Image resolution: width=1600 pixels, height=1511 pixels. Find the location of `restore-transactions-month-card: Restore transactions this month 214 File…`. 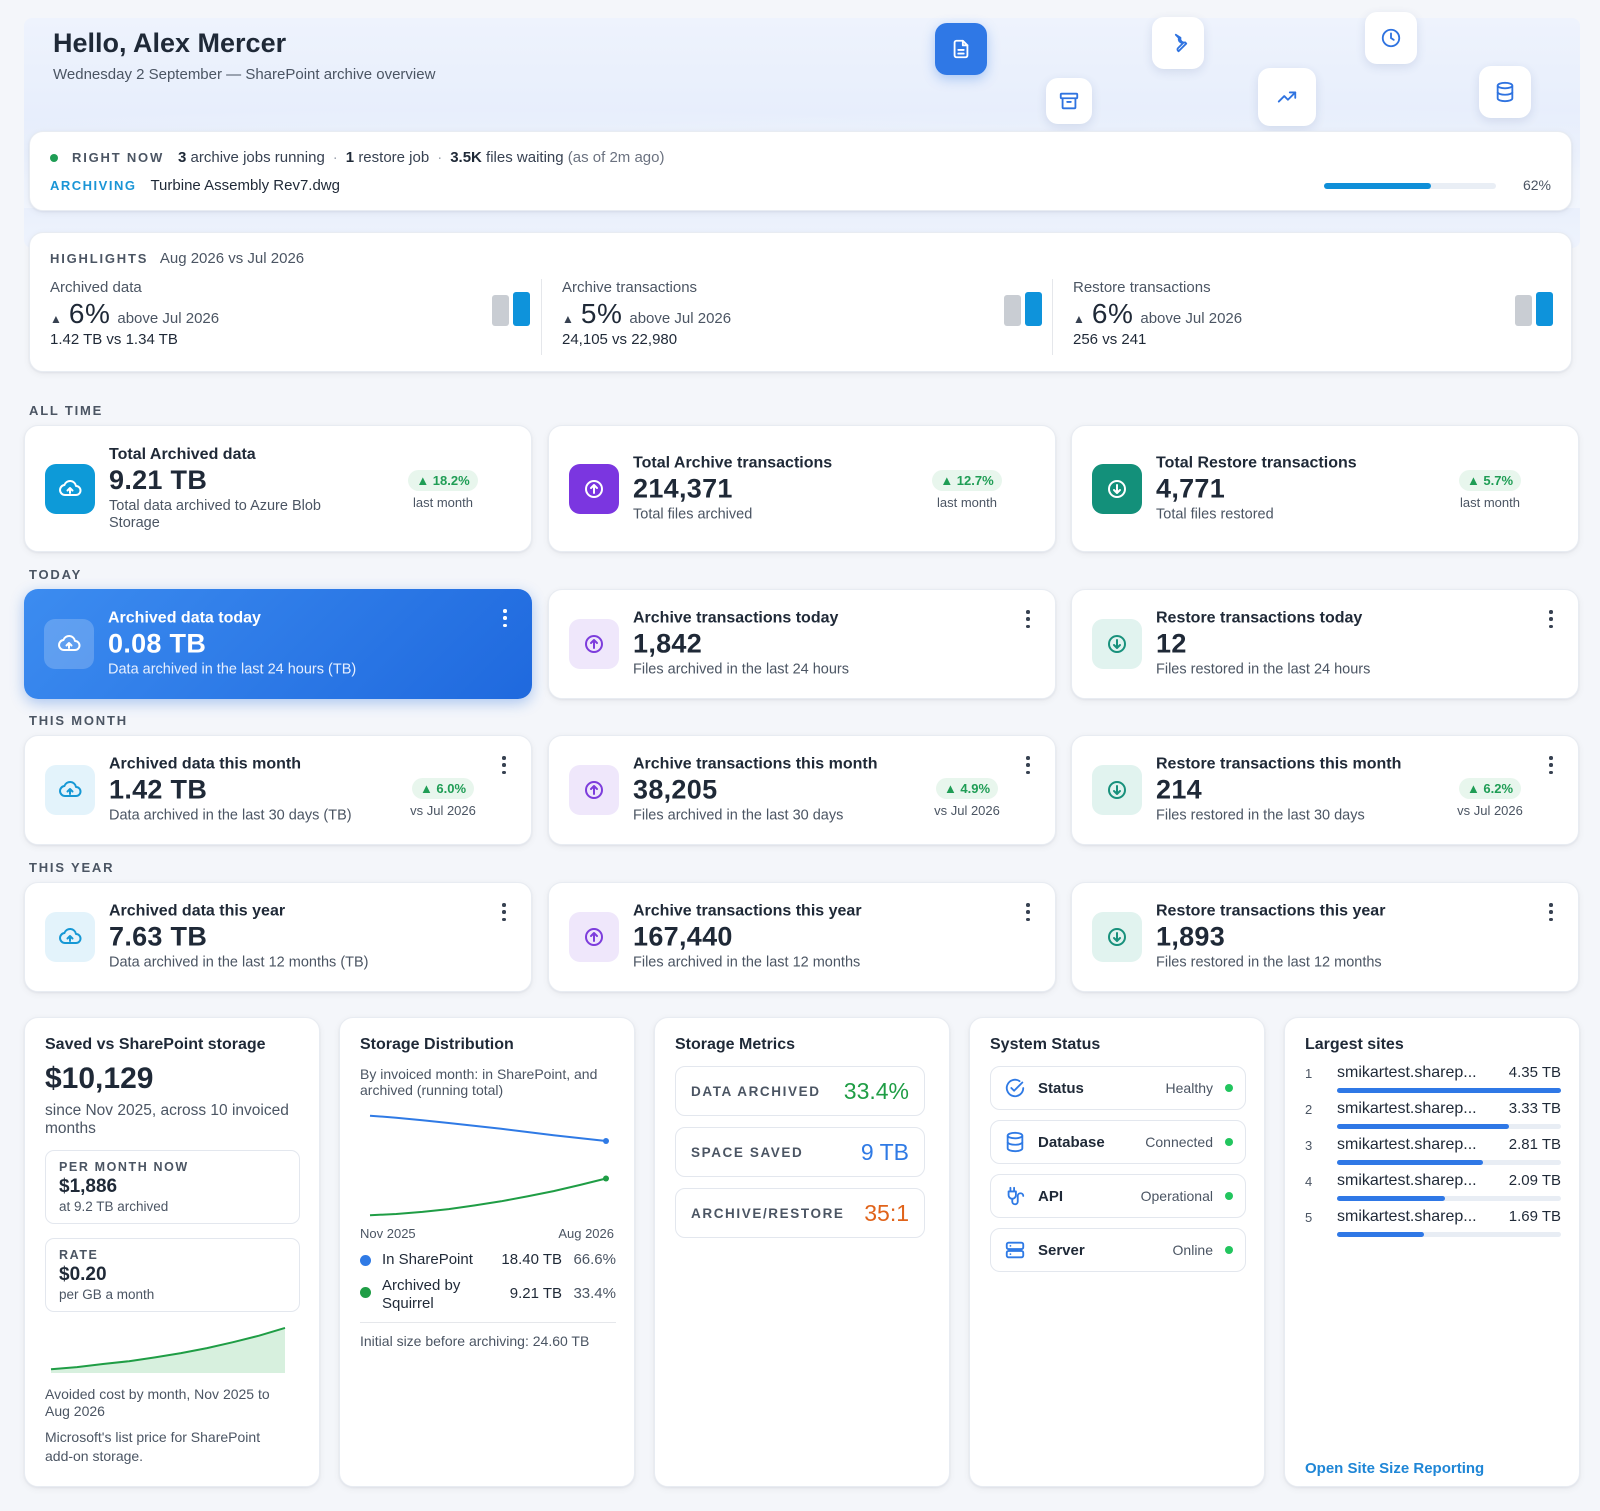

restore-transactions-month-card: Restore transactions this month 214 File… is located at coordinates (1325, 790).